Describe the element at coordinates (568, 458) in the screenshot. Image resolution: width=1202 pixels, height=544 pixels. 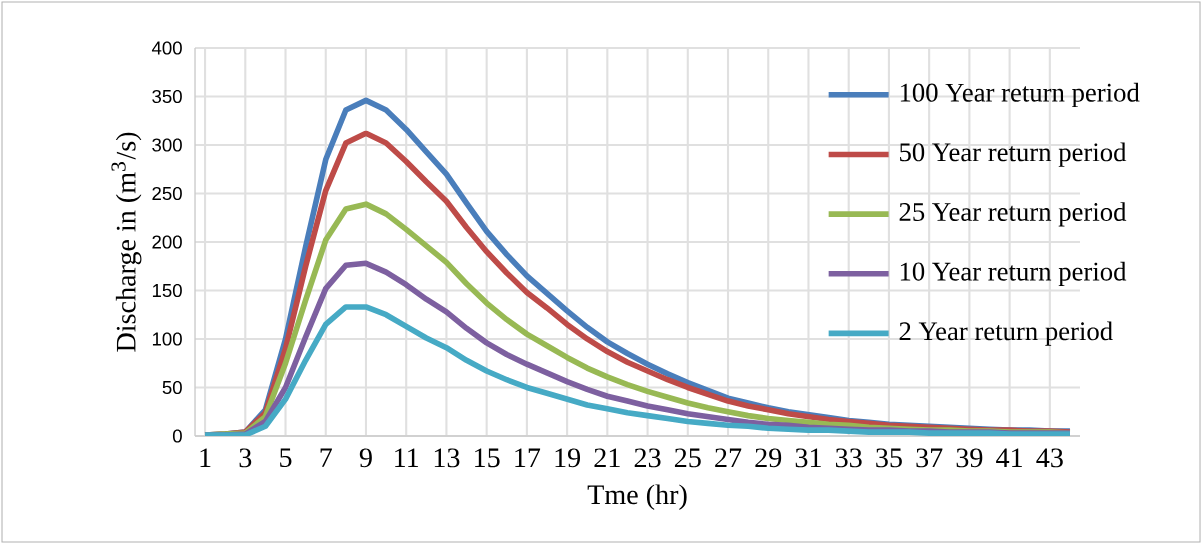
I see `x-tick-label: 19` at that location.